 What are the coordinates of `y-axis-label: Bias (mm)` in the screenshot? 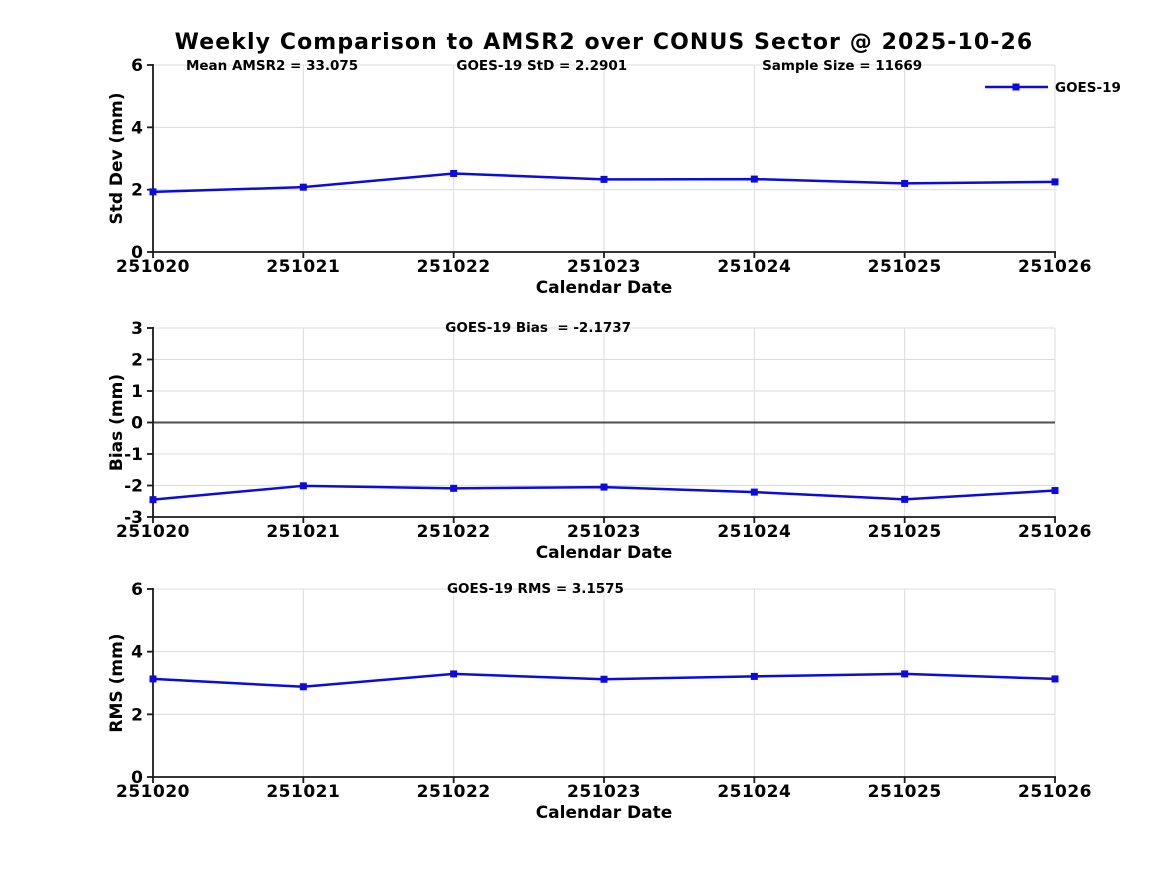 It's located at (117, 422).